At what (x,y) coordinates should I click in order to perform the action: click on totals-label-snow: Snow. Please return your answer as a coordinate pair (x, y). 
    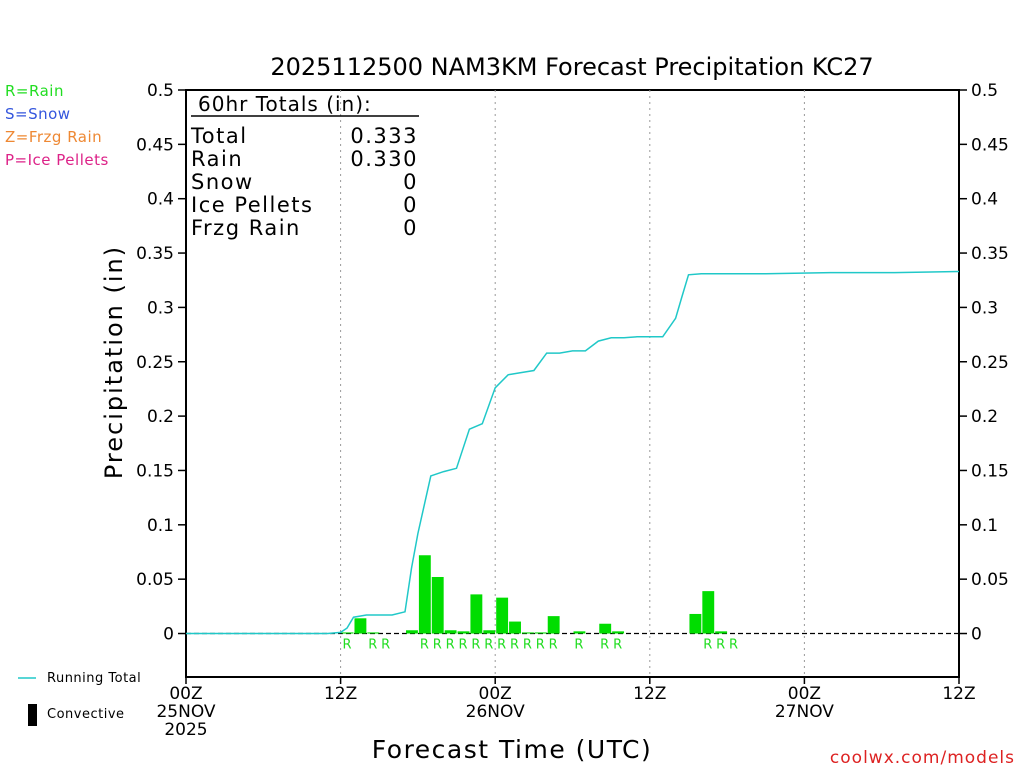
    Looking at the image, I should click on (222, 182).